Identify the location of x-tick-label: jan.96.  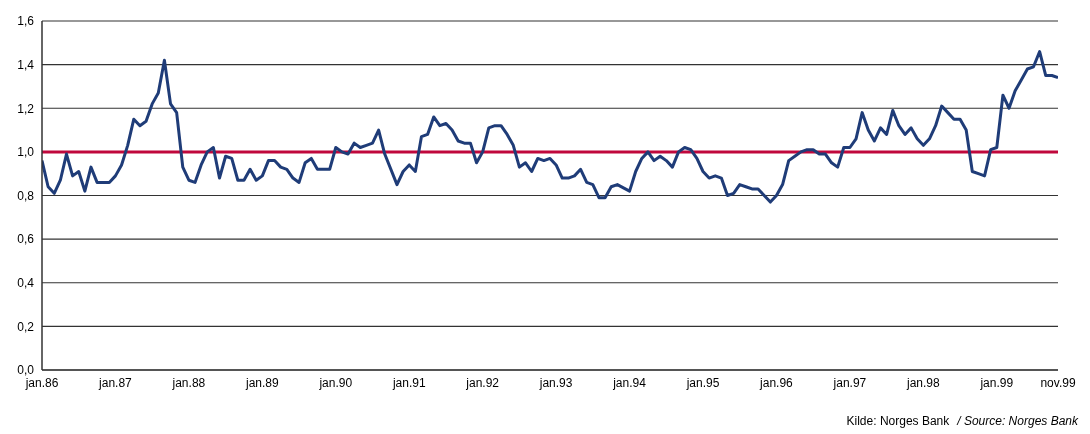
(776, 382).